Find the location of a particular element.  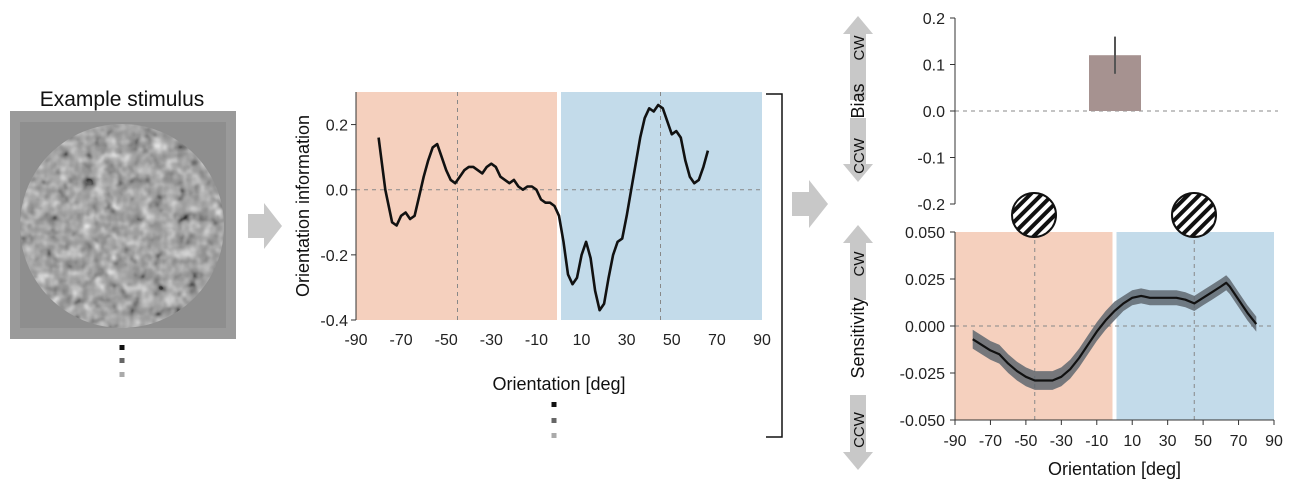

sensitivity-error-band is located at coordinates (1114, 332).